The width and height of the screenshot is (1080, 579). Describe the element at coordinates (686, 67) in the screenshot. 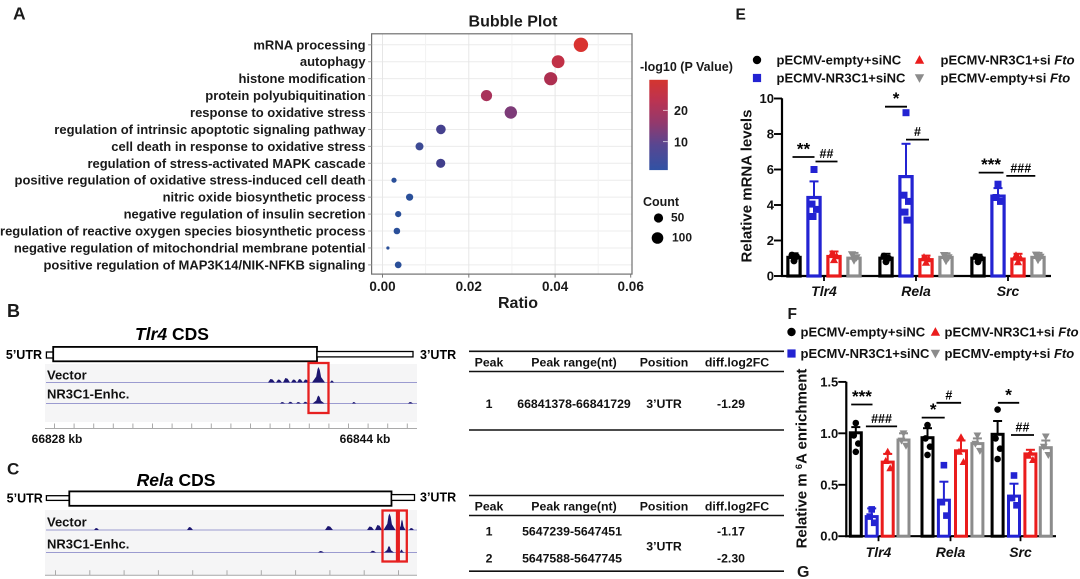

I see `svg-text: -log10 (P Value)` at that location.